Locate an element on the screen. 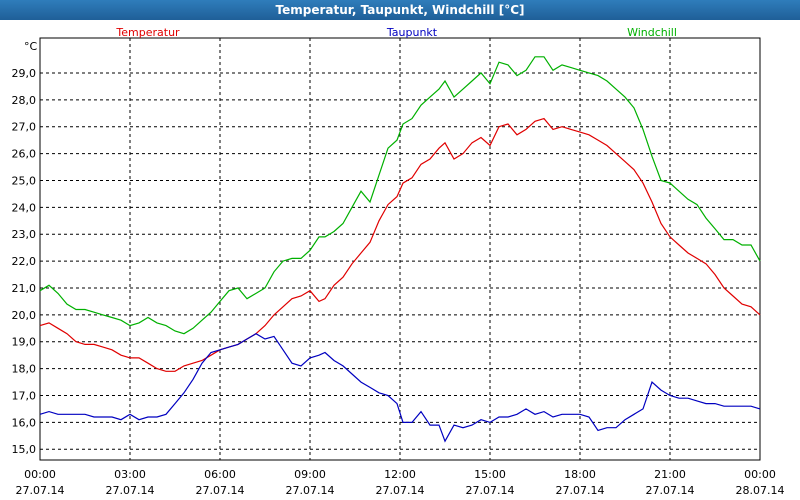 The width and height of the screenshot is (800, 500). y-tick-label: 23,0 is located at coordinates (24, 234).